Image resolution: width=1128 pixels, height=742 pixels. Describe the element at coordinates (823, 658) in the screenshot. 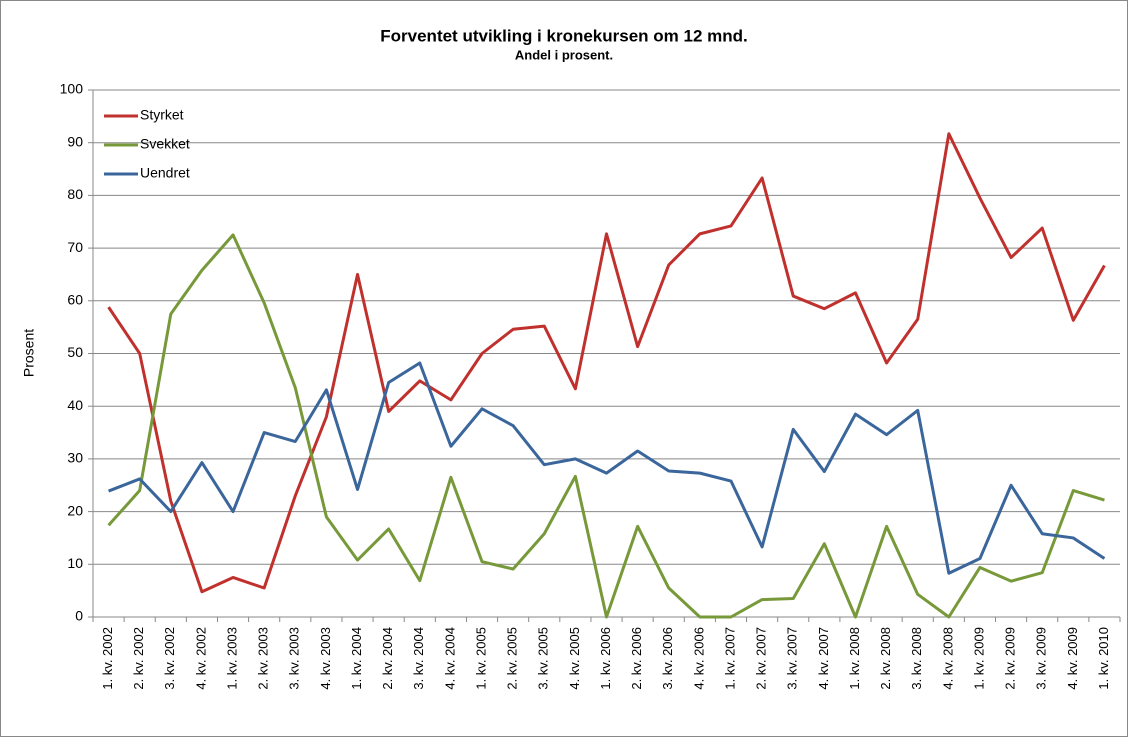

I see `x-tick-label: 4. kv. 2007` at that location.